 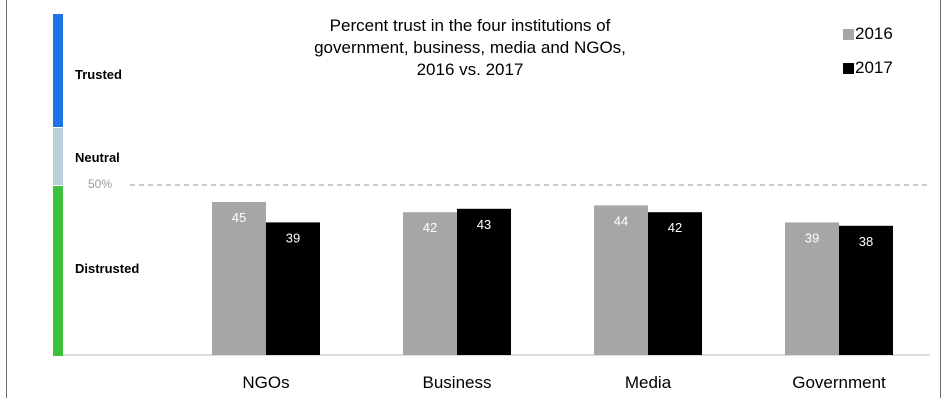 What do you see at coordinates (866, 241) in the screenshot?
I see `data-label-government-2017: 38` at bounding box center [866, 241].